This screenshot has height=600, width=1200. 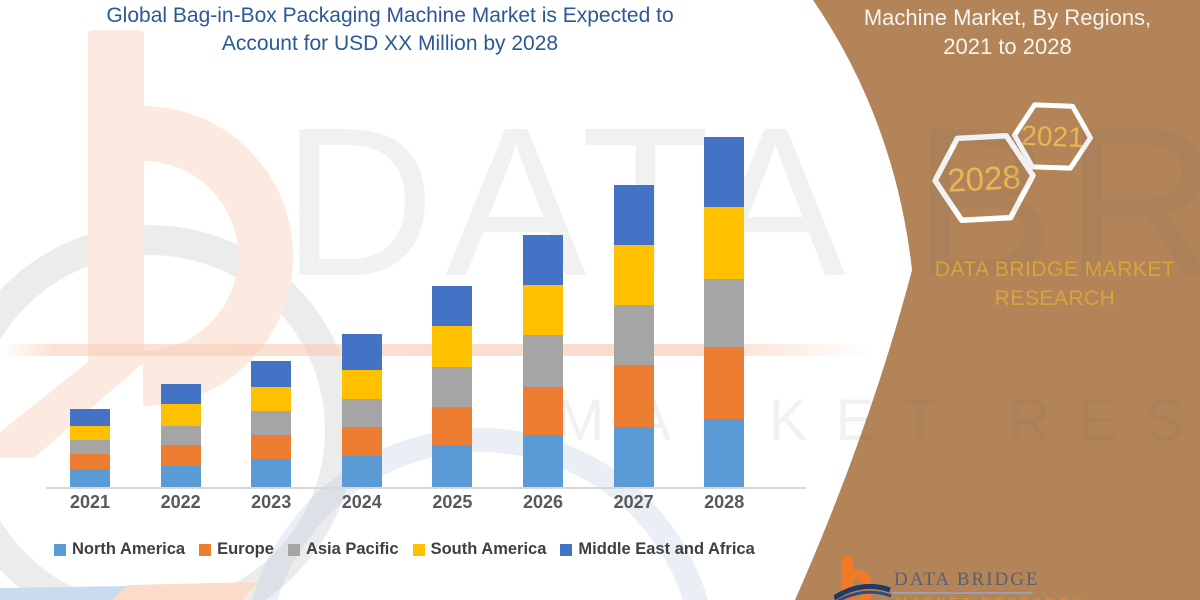 I want to click on legend-label-asia-pacific: Asia Pacific, so click(x=352, y=549).